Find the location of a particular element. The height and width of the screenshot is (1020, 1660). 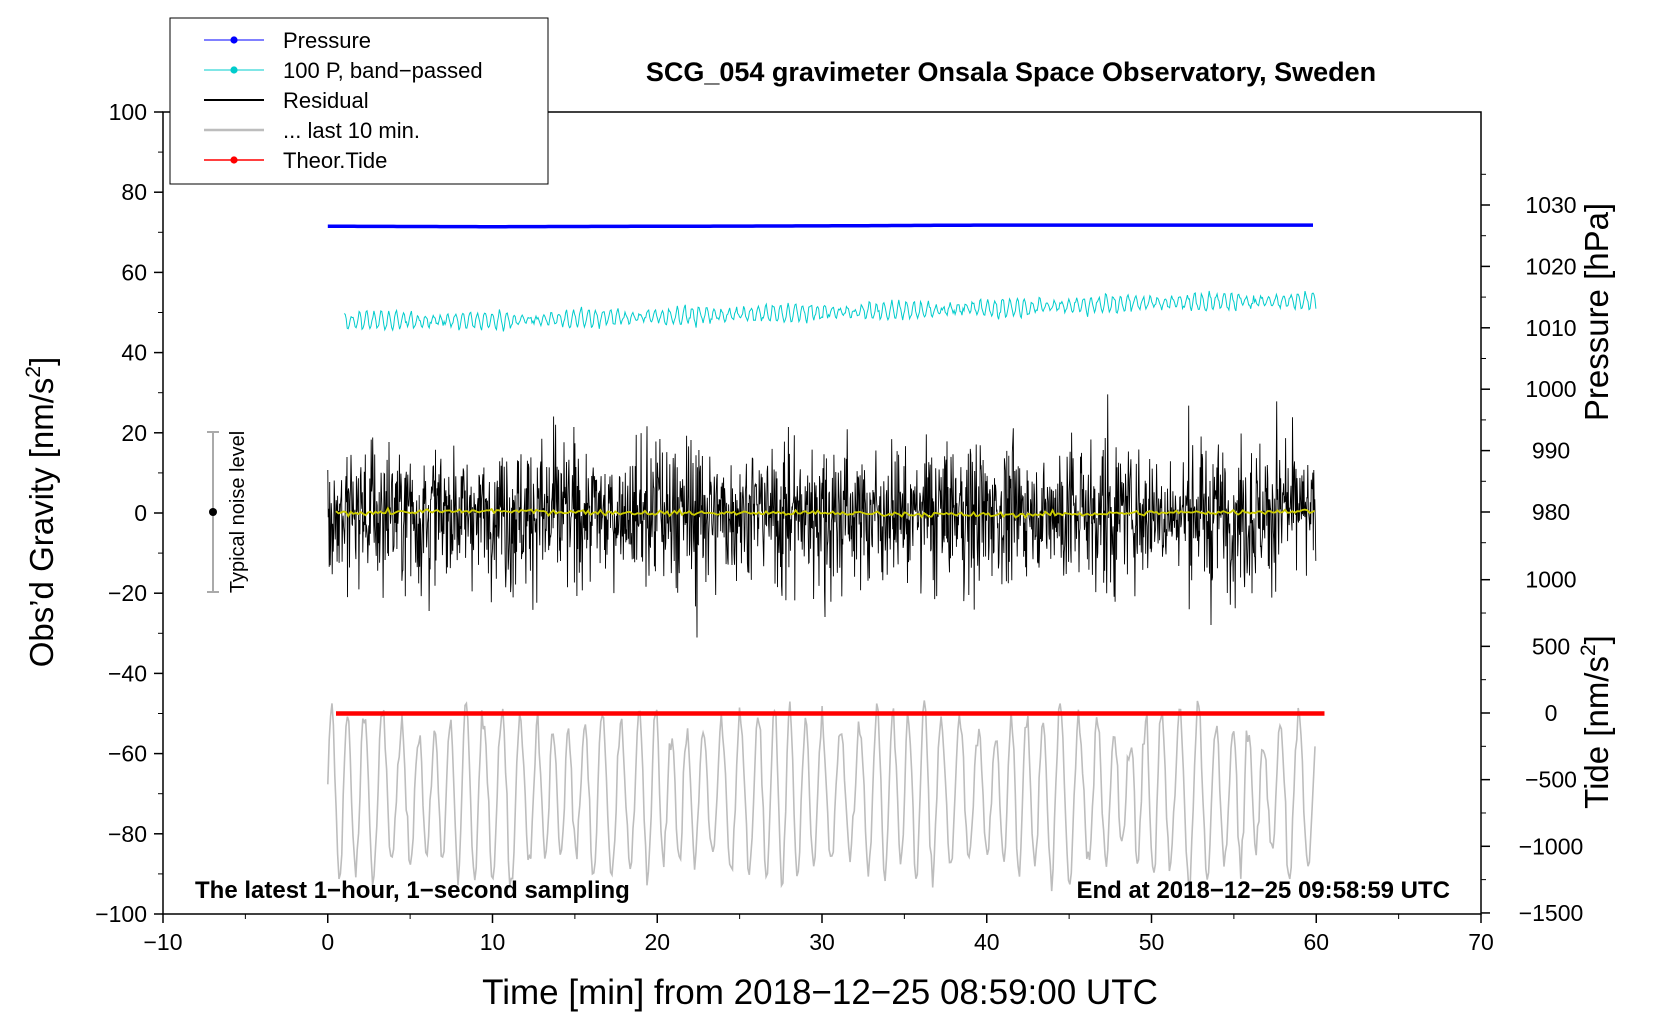

y-axis-ticks: −100 −80 −60 −40 −20 0 20 40 60 80 100 is located at coordinates (129, 513).